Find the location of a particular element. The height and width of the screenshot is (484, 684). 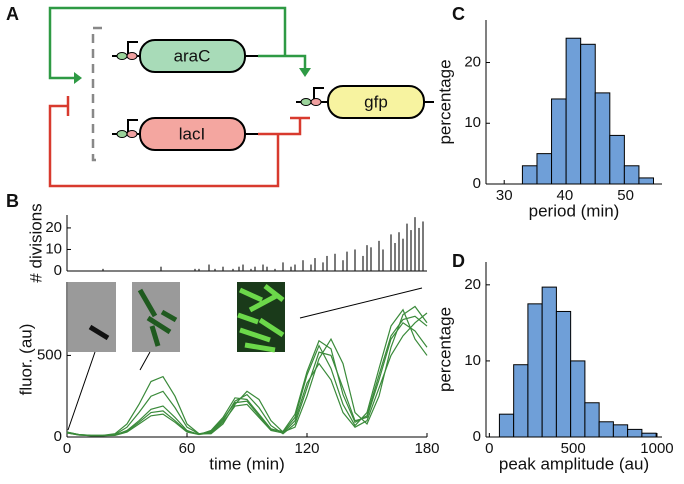

x-tick-label: 1000 is located at coordinates (656, 448).